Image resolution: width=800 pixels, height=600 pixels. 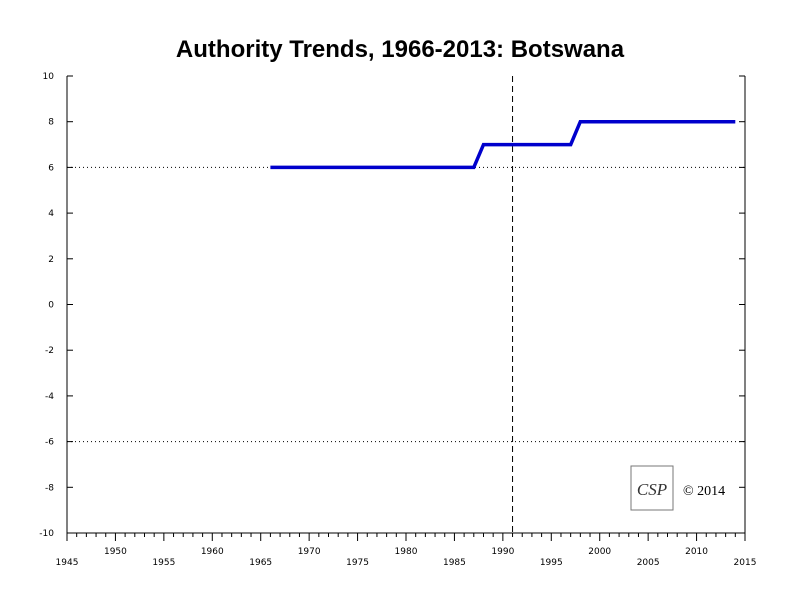 What do you see at coordinates (51, 306) in the screenshot?
I see `y-tick-label: 0` at bounding box center [51, 306].